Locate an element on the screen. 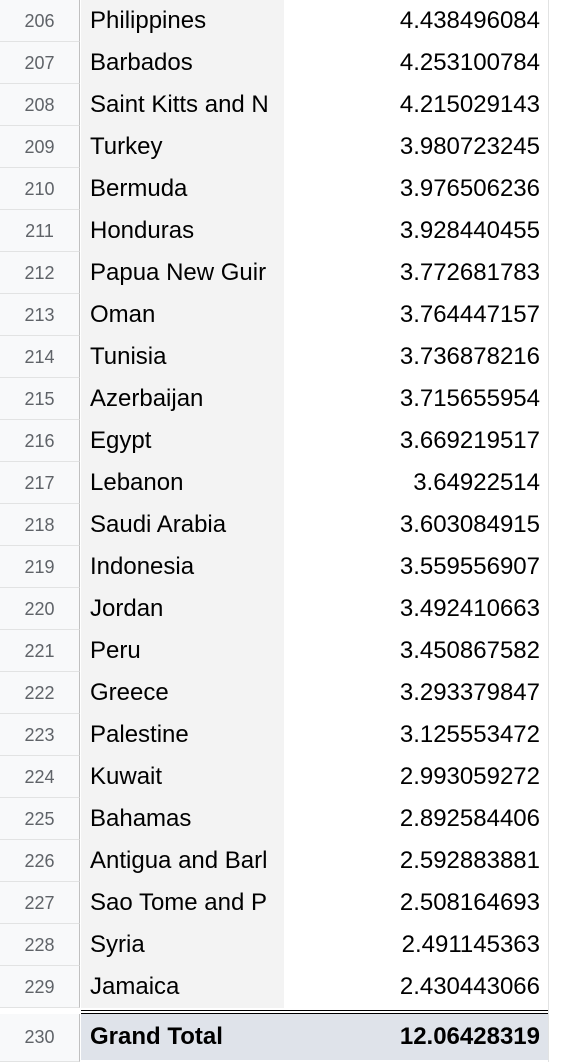 The height and width of the screenshot is (1062, 580). table-row: 212 Papua New Guir 3.772681783 is located at coordinates (290, 273).